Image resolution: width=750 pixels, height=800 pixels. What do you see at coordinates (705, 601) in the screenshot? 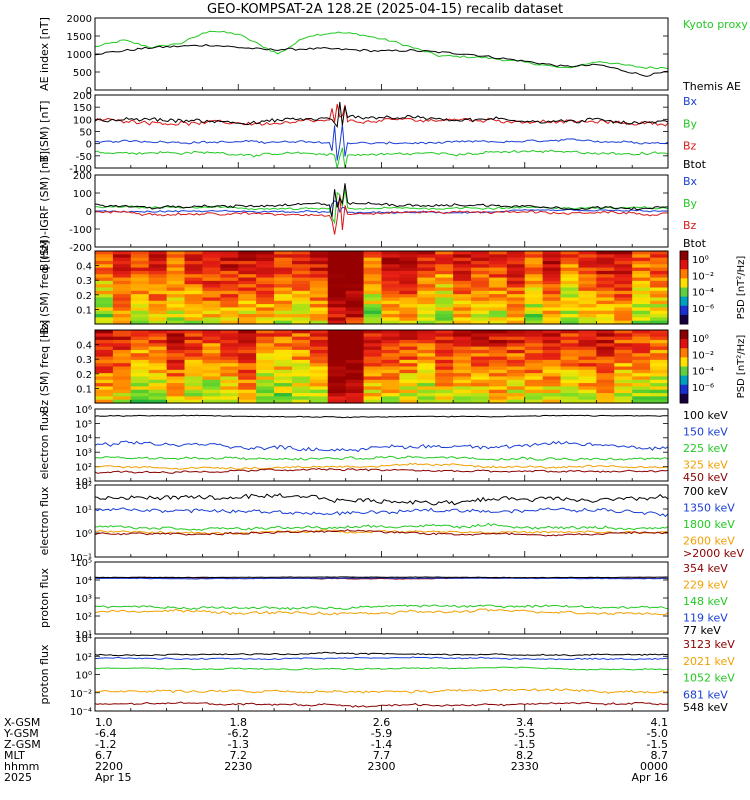
I see `legend-label: 148 keV` at bounding box center [705, 601].